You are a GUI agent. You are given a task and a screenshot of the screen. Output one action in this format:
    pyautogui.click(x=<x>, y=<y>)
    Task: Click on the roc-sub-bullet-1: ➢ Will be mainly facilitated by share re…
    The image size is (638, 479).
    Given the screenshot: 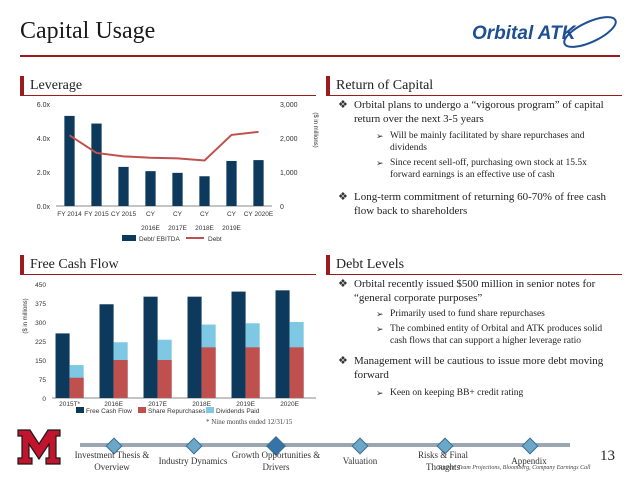 What is the action you would take?
    pyautogui.click(x=480, y=142)
    